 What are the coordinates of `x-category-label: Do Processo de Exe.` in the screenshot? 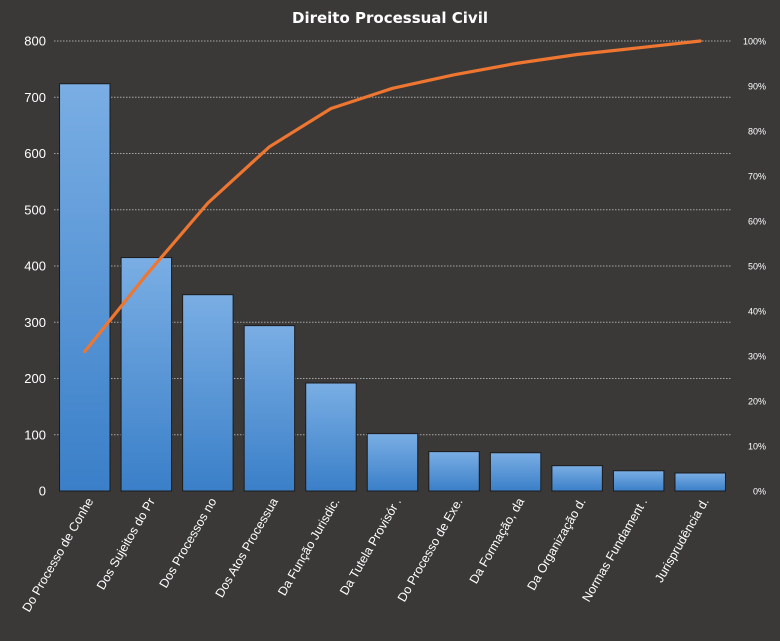 It's located at (430, 549).